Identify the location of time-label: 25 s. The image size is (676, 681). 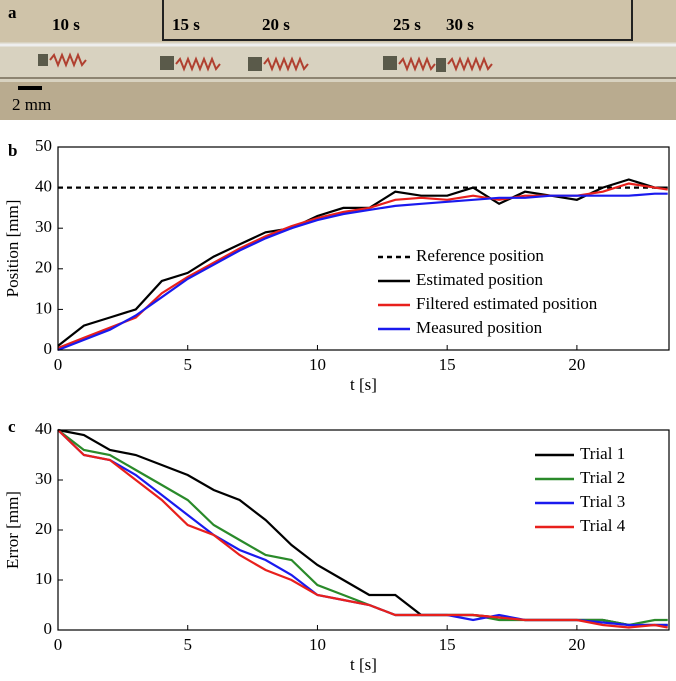
(407, 24).